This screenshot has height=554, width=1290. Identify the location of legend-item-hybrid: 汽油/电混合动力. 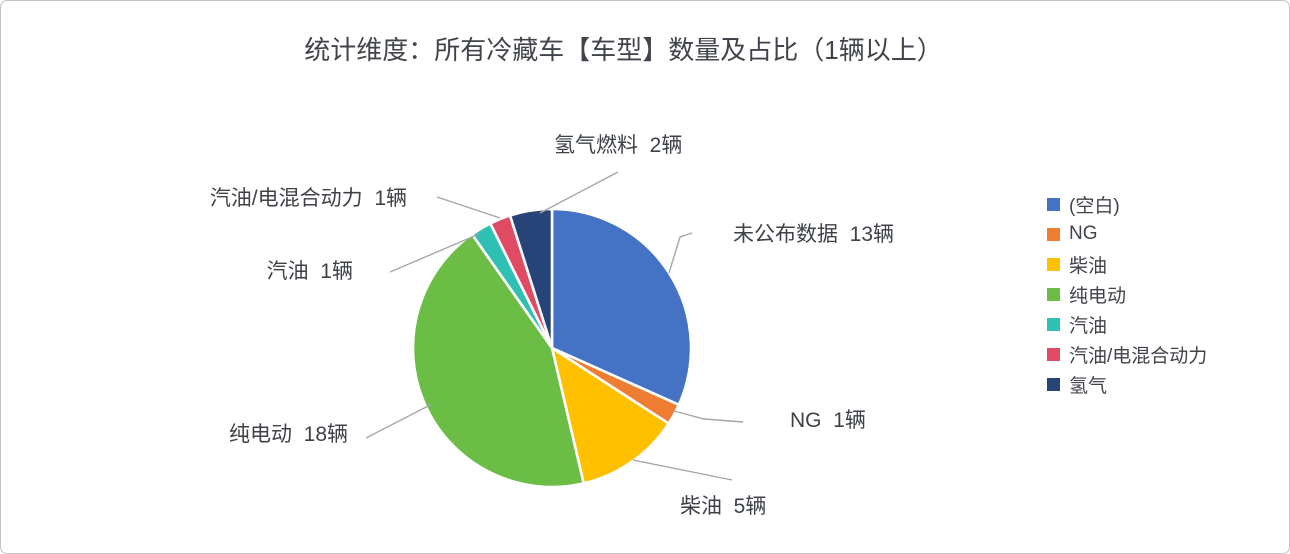
(1127, 355).